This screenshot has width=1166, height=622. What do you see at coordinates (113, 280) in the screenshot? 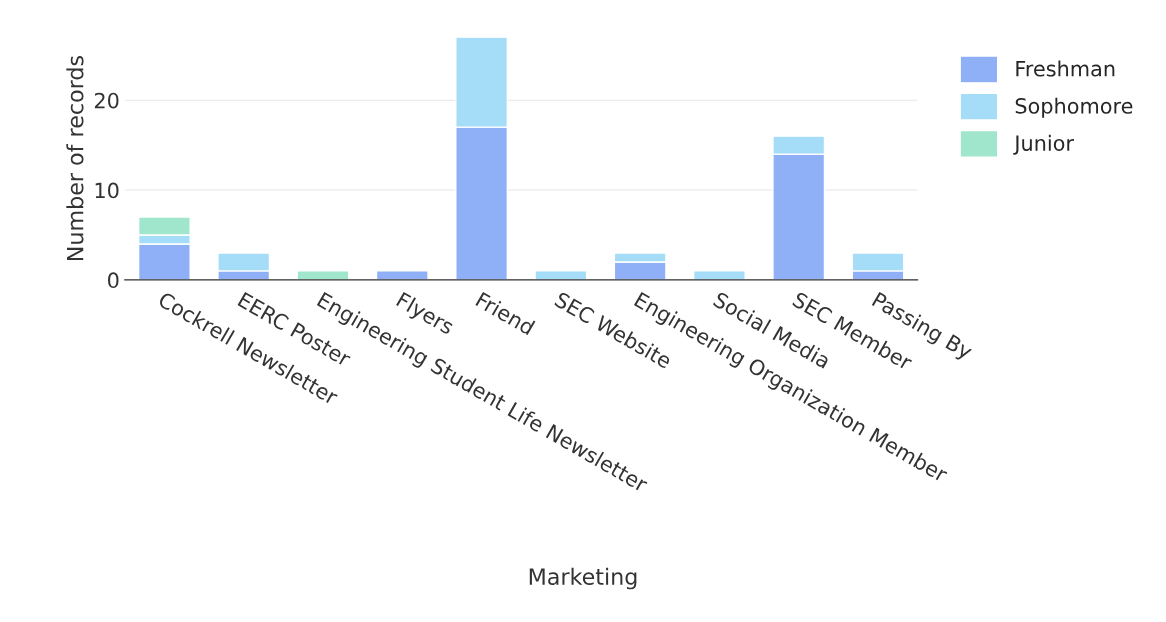
I see `y-tick-label: 0` at bounding box center [113, 280].